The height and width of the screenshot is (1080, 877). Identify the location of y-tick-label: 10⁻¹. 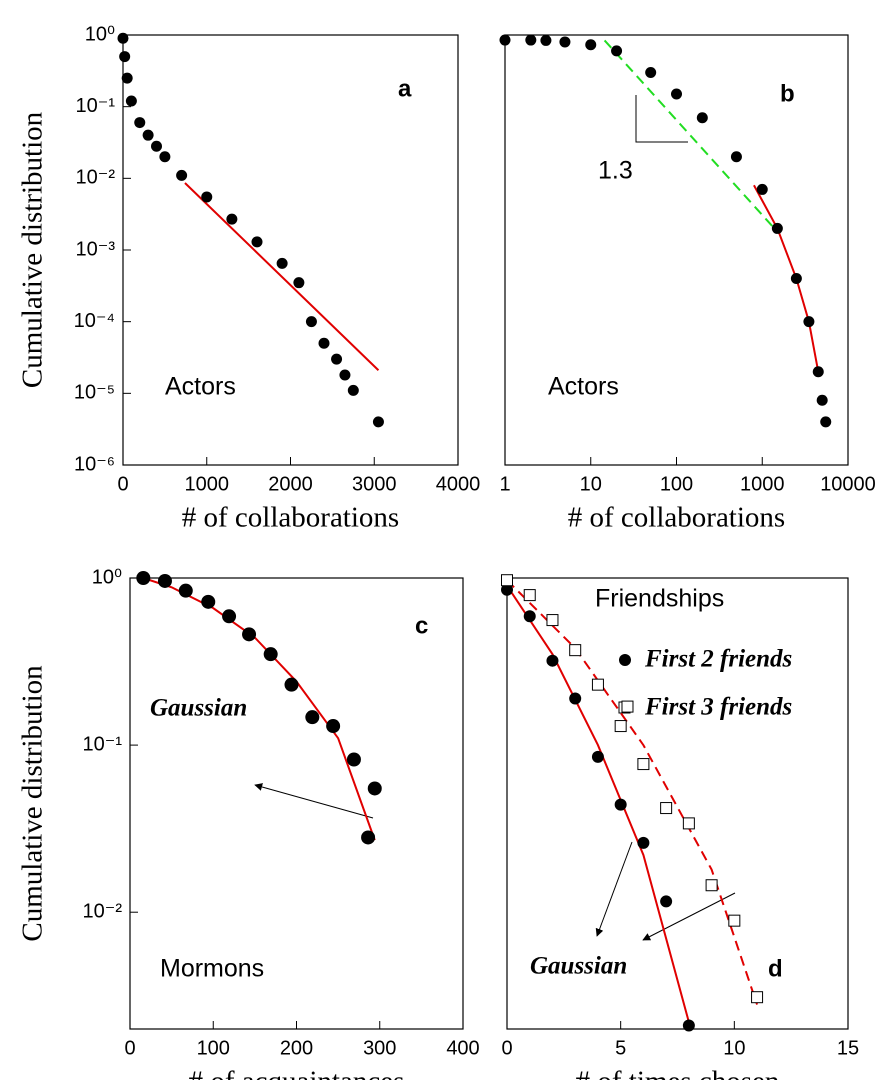
(96, 106).